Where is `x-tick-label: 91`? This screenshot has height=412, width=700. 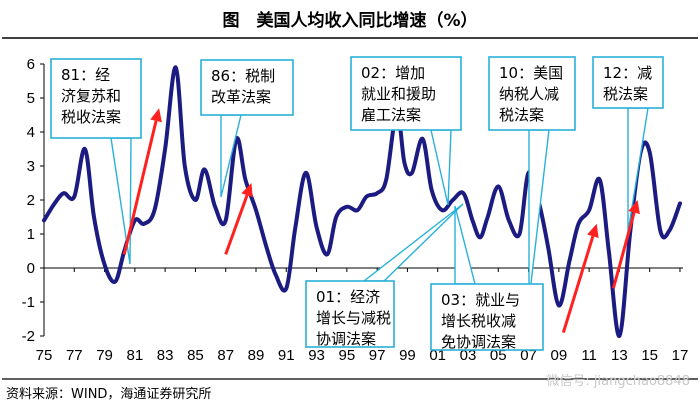
x-tick-label: 91 is located at coordinates (286, 355).